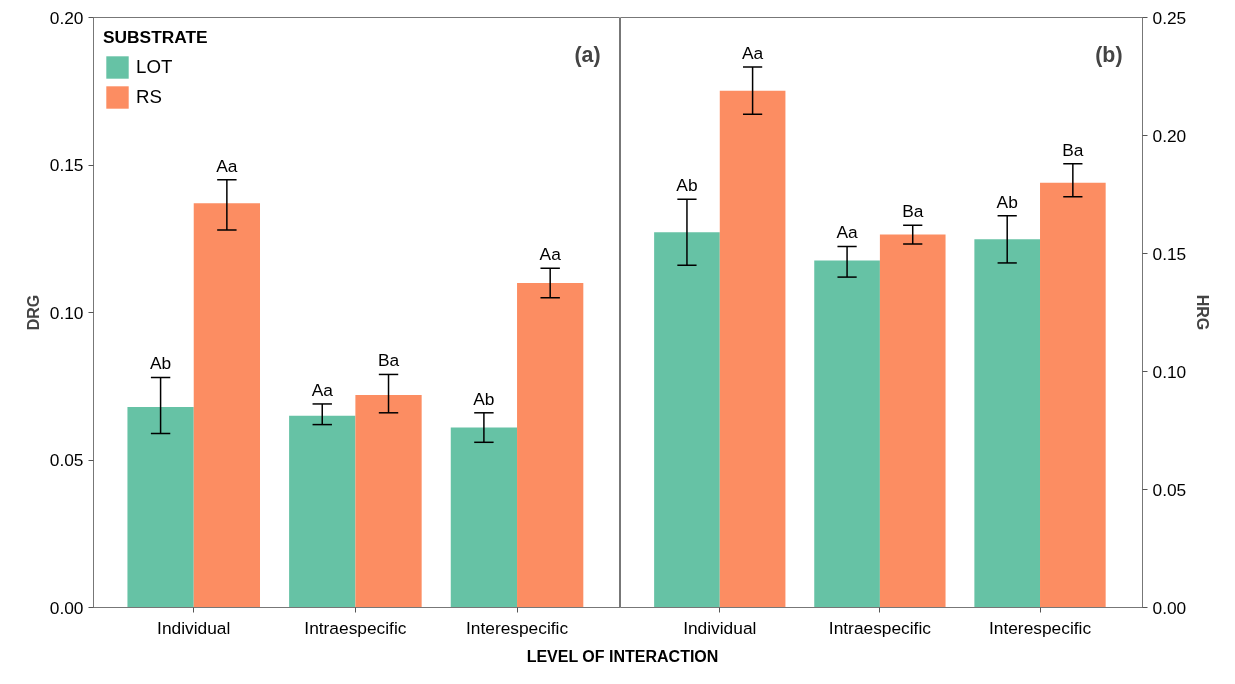 The image size is (1235, 684). Describe the element at coordinates (1169, 253) in the screenshot. I see `y2-tick-label: 0.15` at that location.